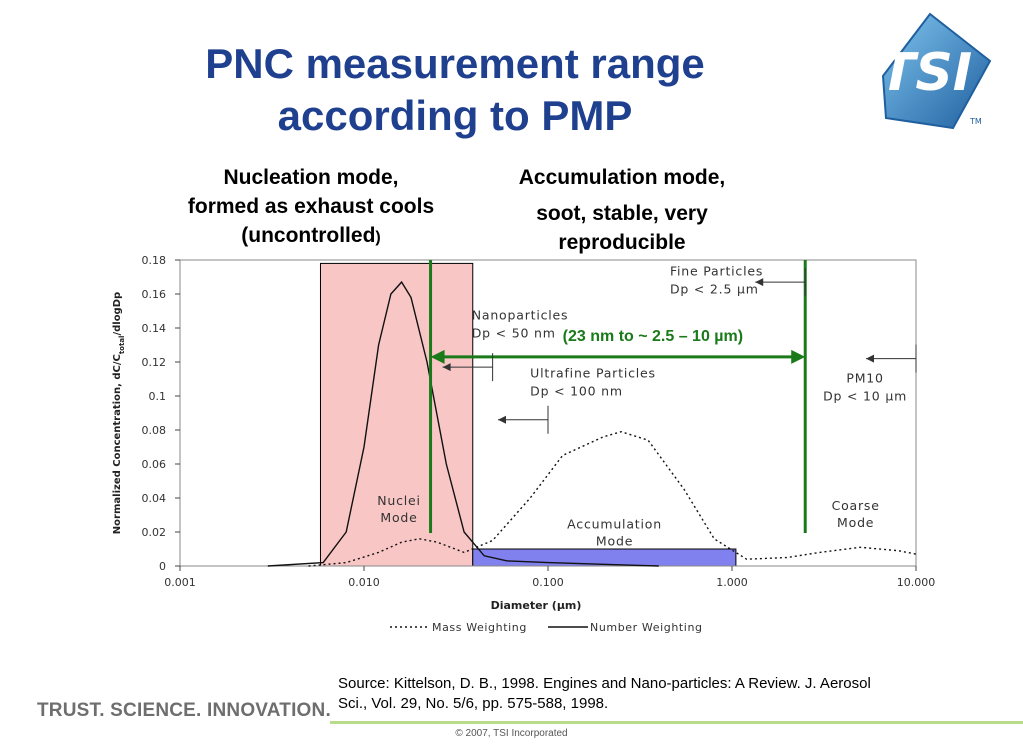 This screenshot has width=1023, height=744. I want to click on y-tick-label: 0.1, so click(158, 396).